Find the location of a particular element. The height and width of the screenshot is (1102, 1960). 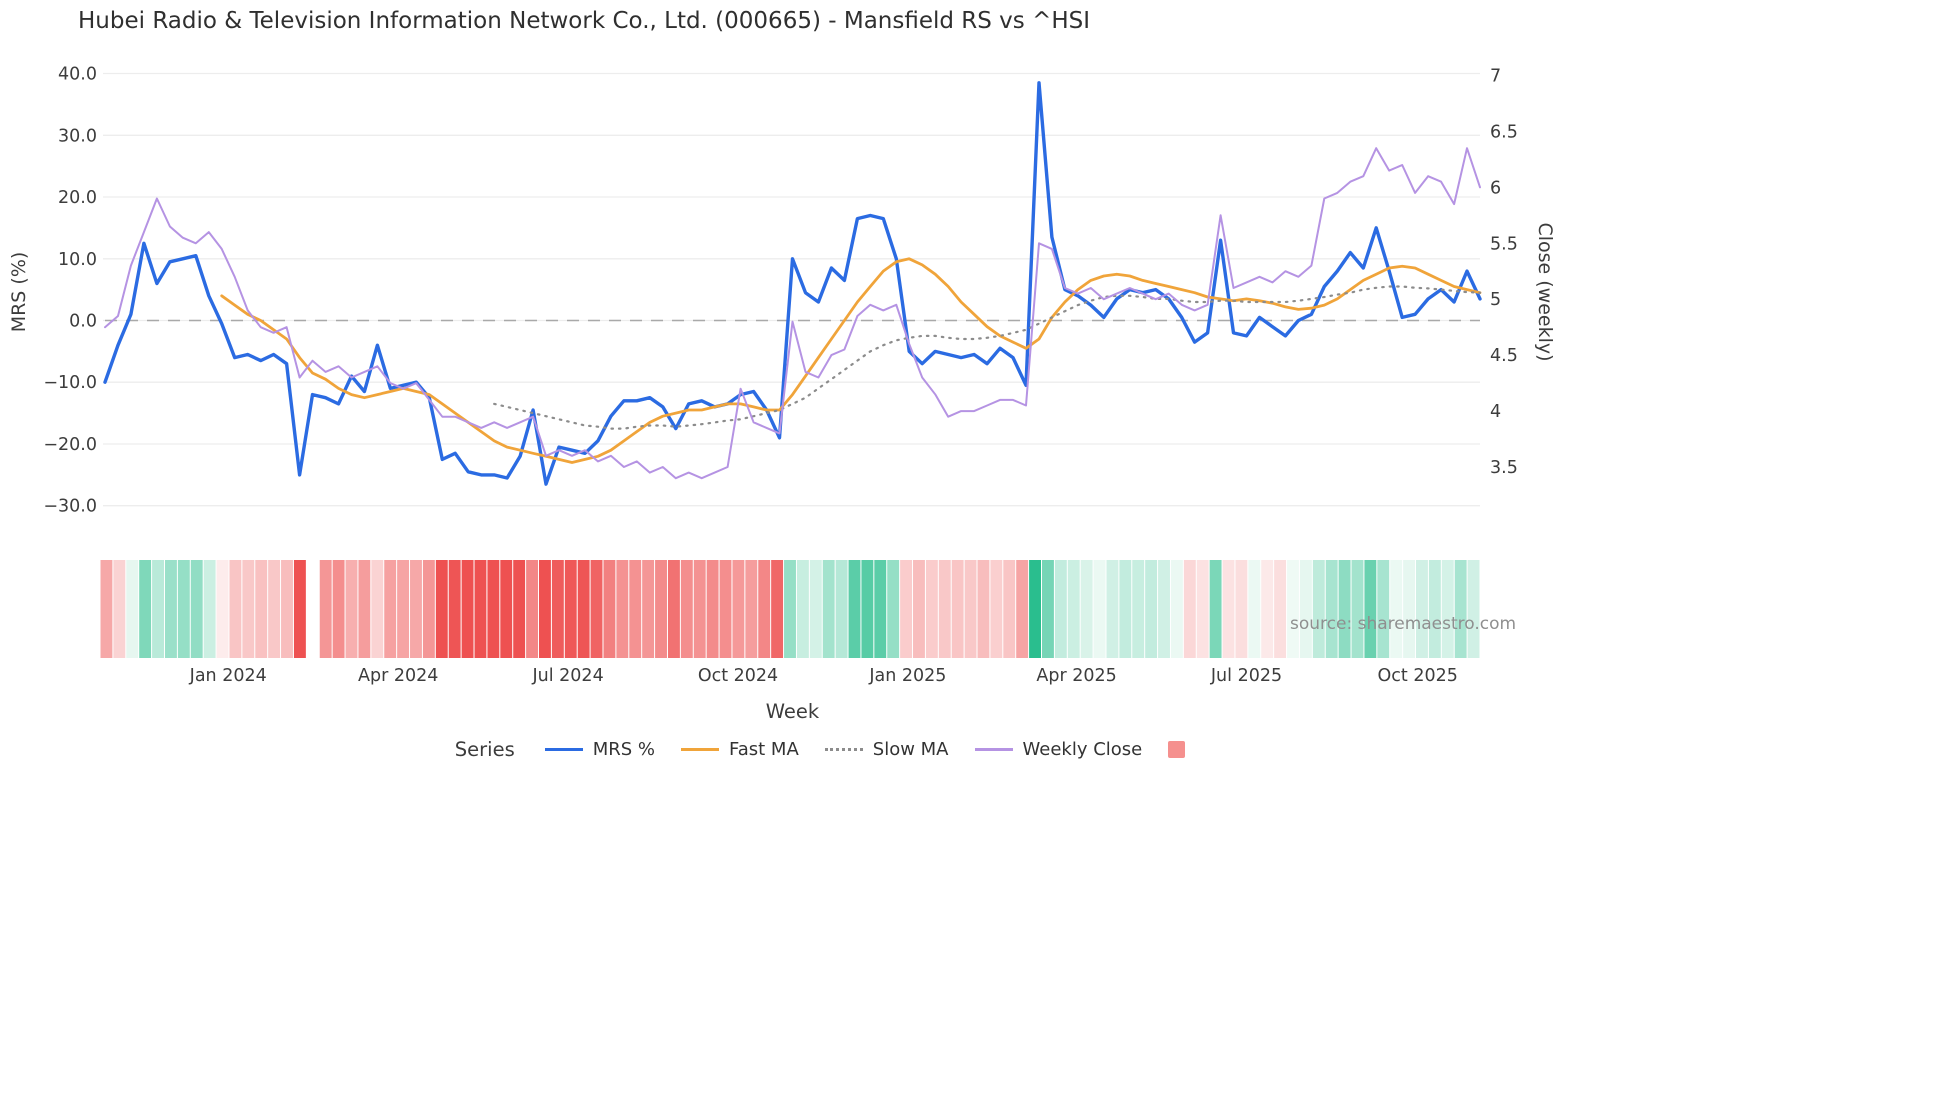

left-tick-label: −10.0 is located at coordinates (70, 383).